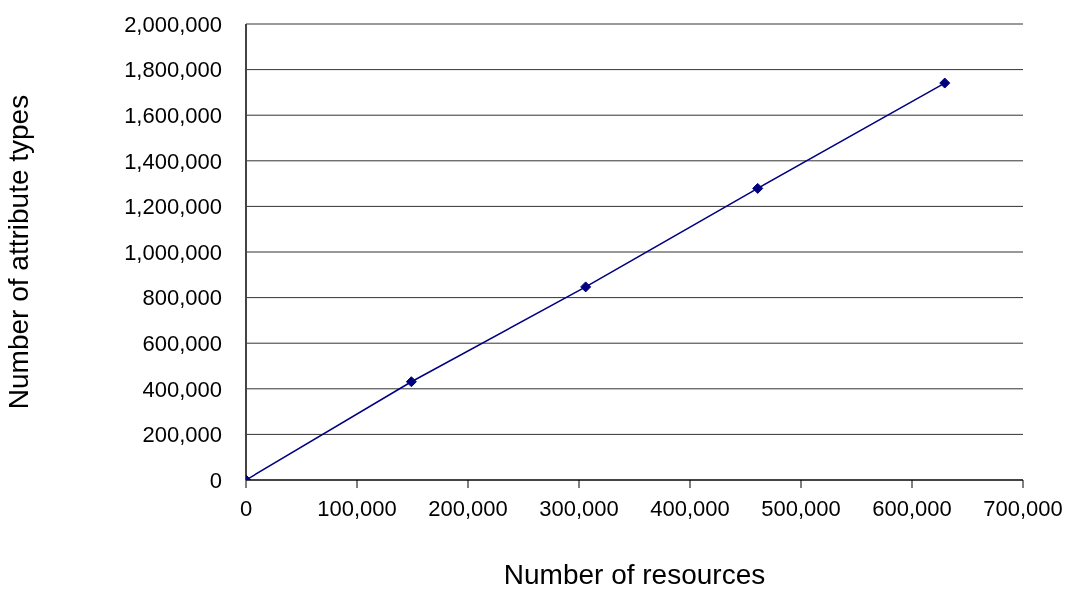 This screenshot has width=1071, height=592. Describe the element at coordinates (18, 252) in the screenshot. I see `y-axis-title: Number of attribute types` at that location.